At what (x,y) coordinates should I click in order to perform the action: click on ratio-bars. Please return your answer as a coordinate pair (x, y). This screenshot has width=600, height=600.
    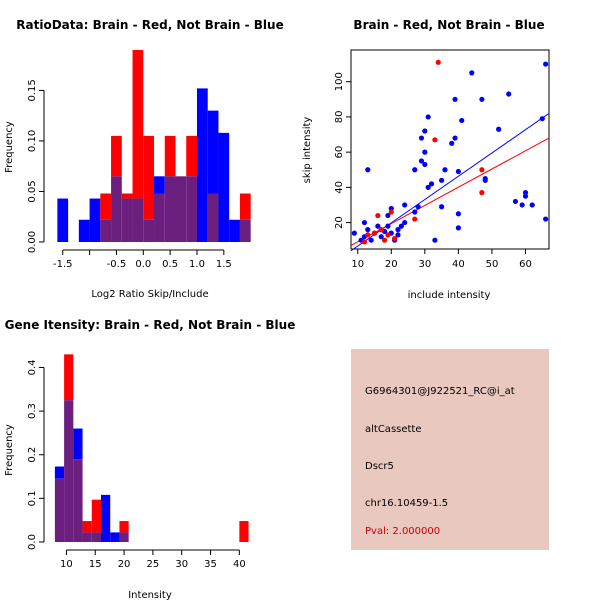
    Looking at the image, I should click on (154, 146).